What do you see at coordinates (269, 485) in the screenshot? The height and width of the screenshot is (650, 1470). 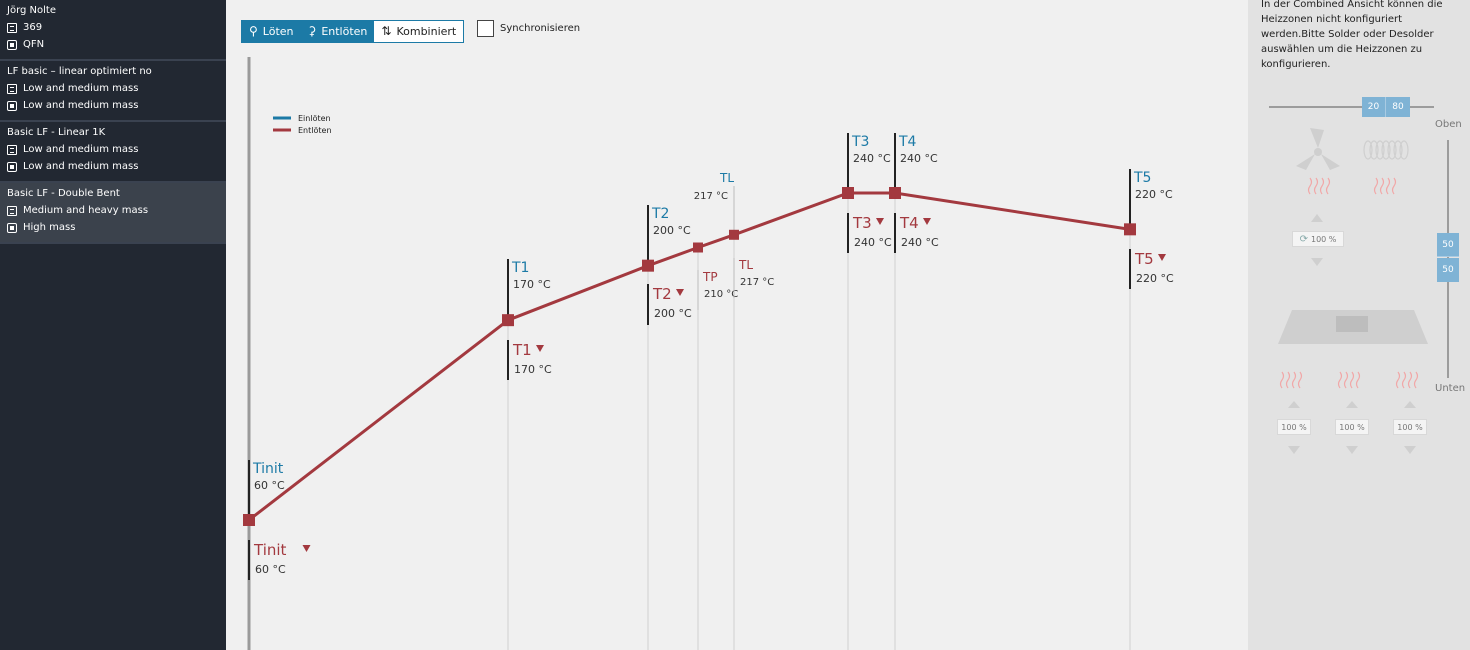 I see `phase-value-upper: 60 °C` at bounding box center [269, 485].